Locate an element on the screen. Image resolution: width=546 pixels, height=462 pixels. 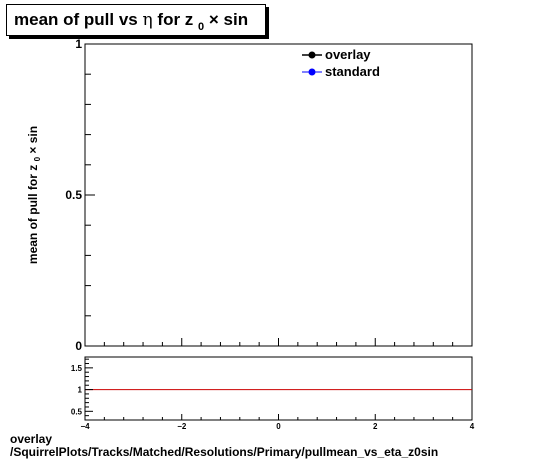
title-prefix: mean of pull vs is located at coordinates (76, 19).